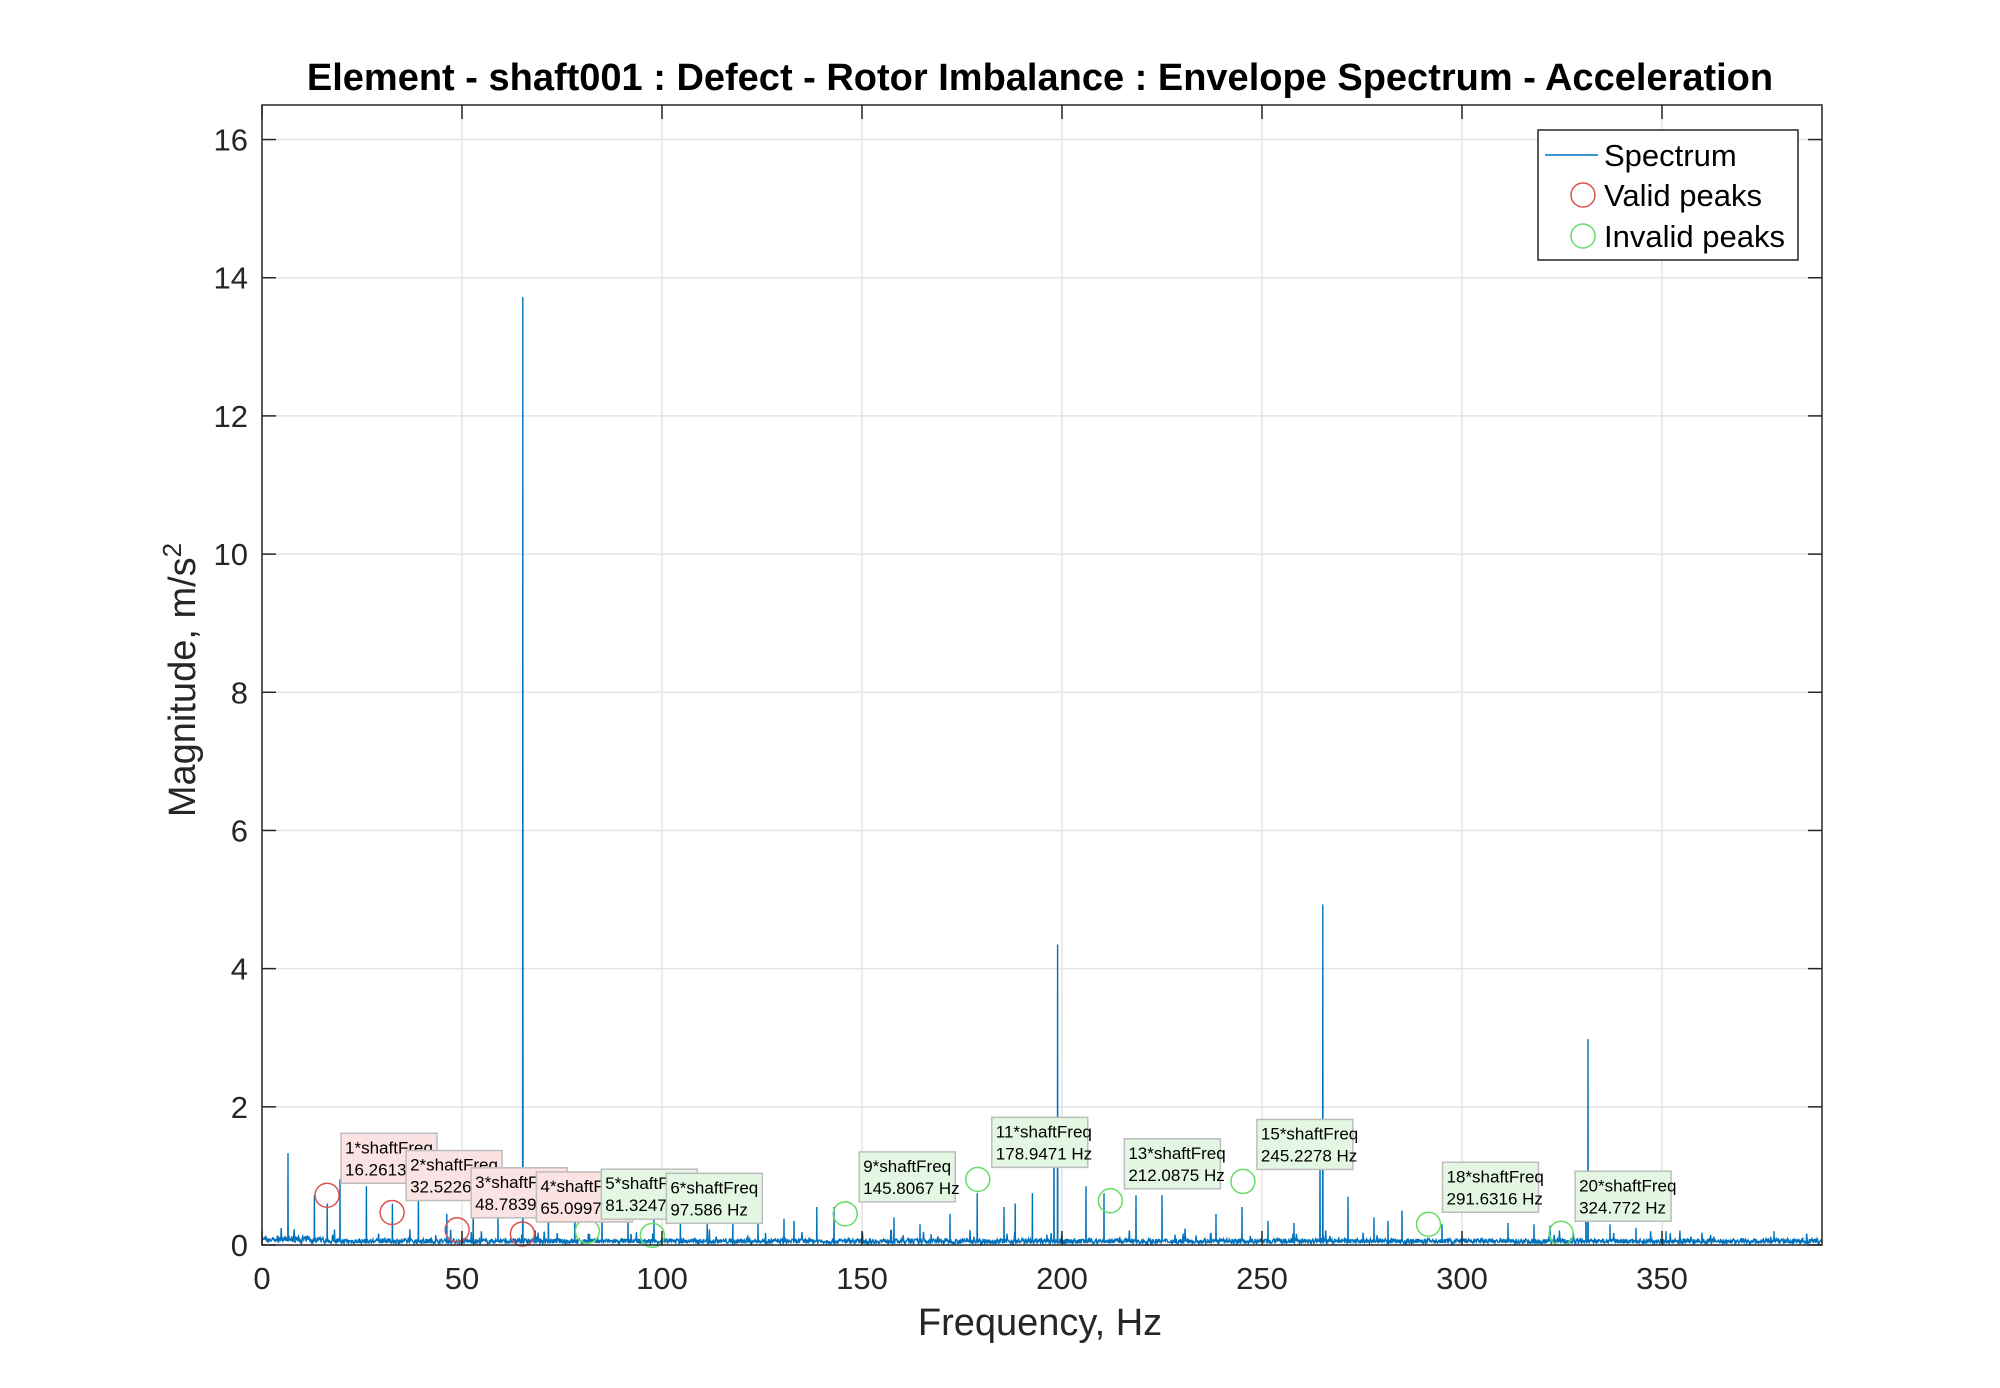  Describe the element at coordinates (1262, 1278) in the screenshot. I see `x-tick-label: 250` at that location.